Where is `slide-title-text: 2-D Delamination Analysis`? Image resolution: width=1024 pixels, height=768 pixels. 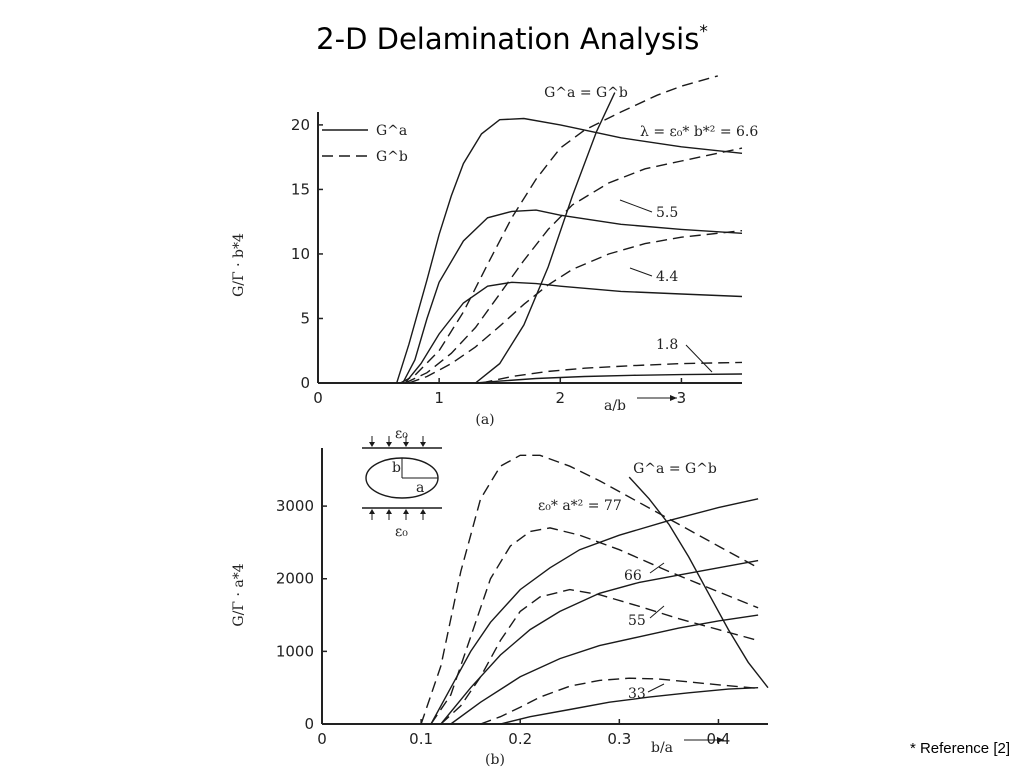
slide-title-text: 2-D Delamination Analysis is located at coordinates (508, 39).